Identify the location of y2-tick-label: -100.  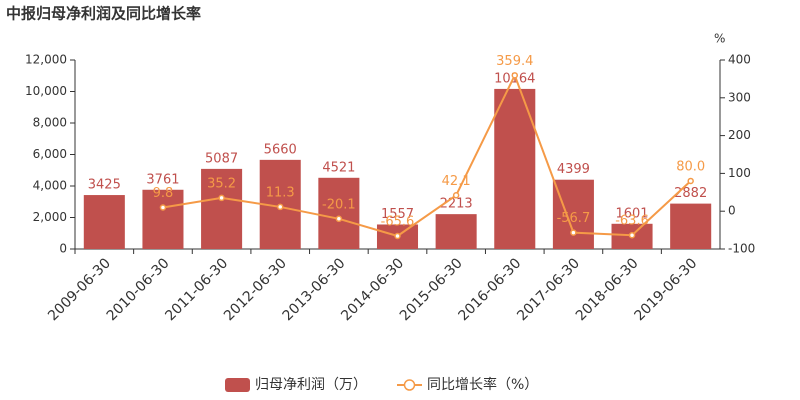
(741, 249).